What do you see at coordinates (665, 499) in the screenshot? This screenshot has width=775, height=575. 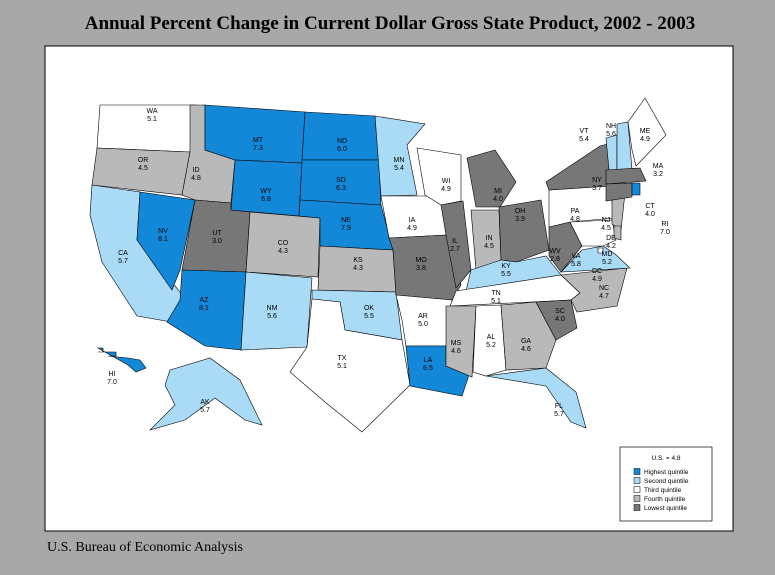 I see `legend-label: Fourth quintile` at bounding box center [665, 499].